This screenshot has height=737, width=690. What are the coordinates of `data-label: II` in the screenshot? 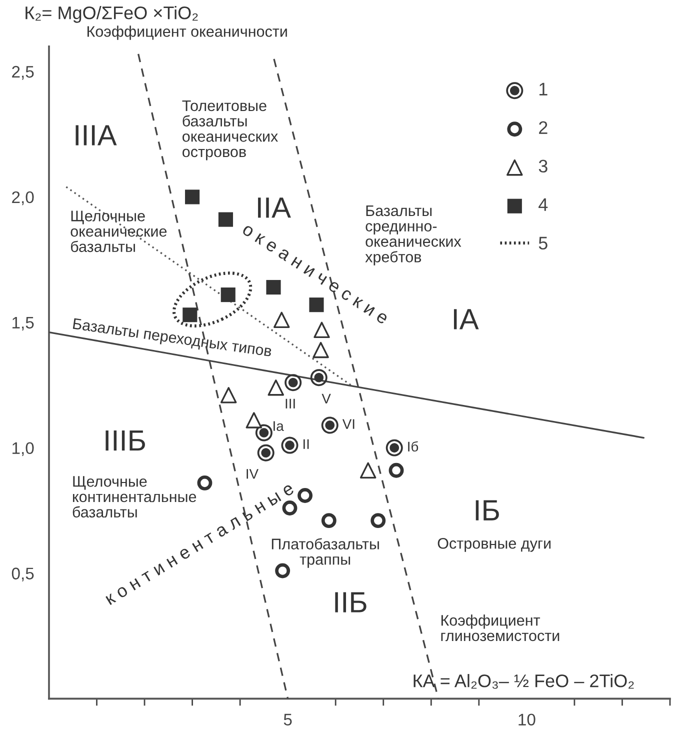 It's located at (306, 444).